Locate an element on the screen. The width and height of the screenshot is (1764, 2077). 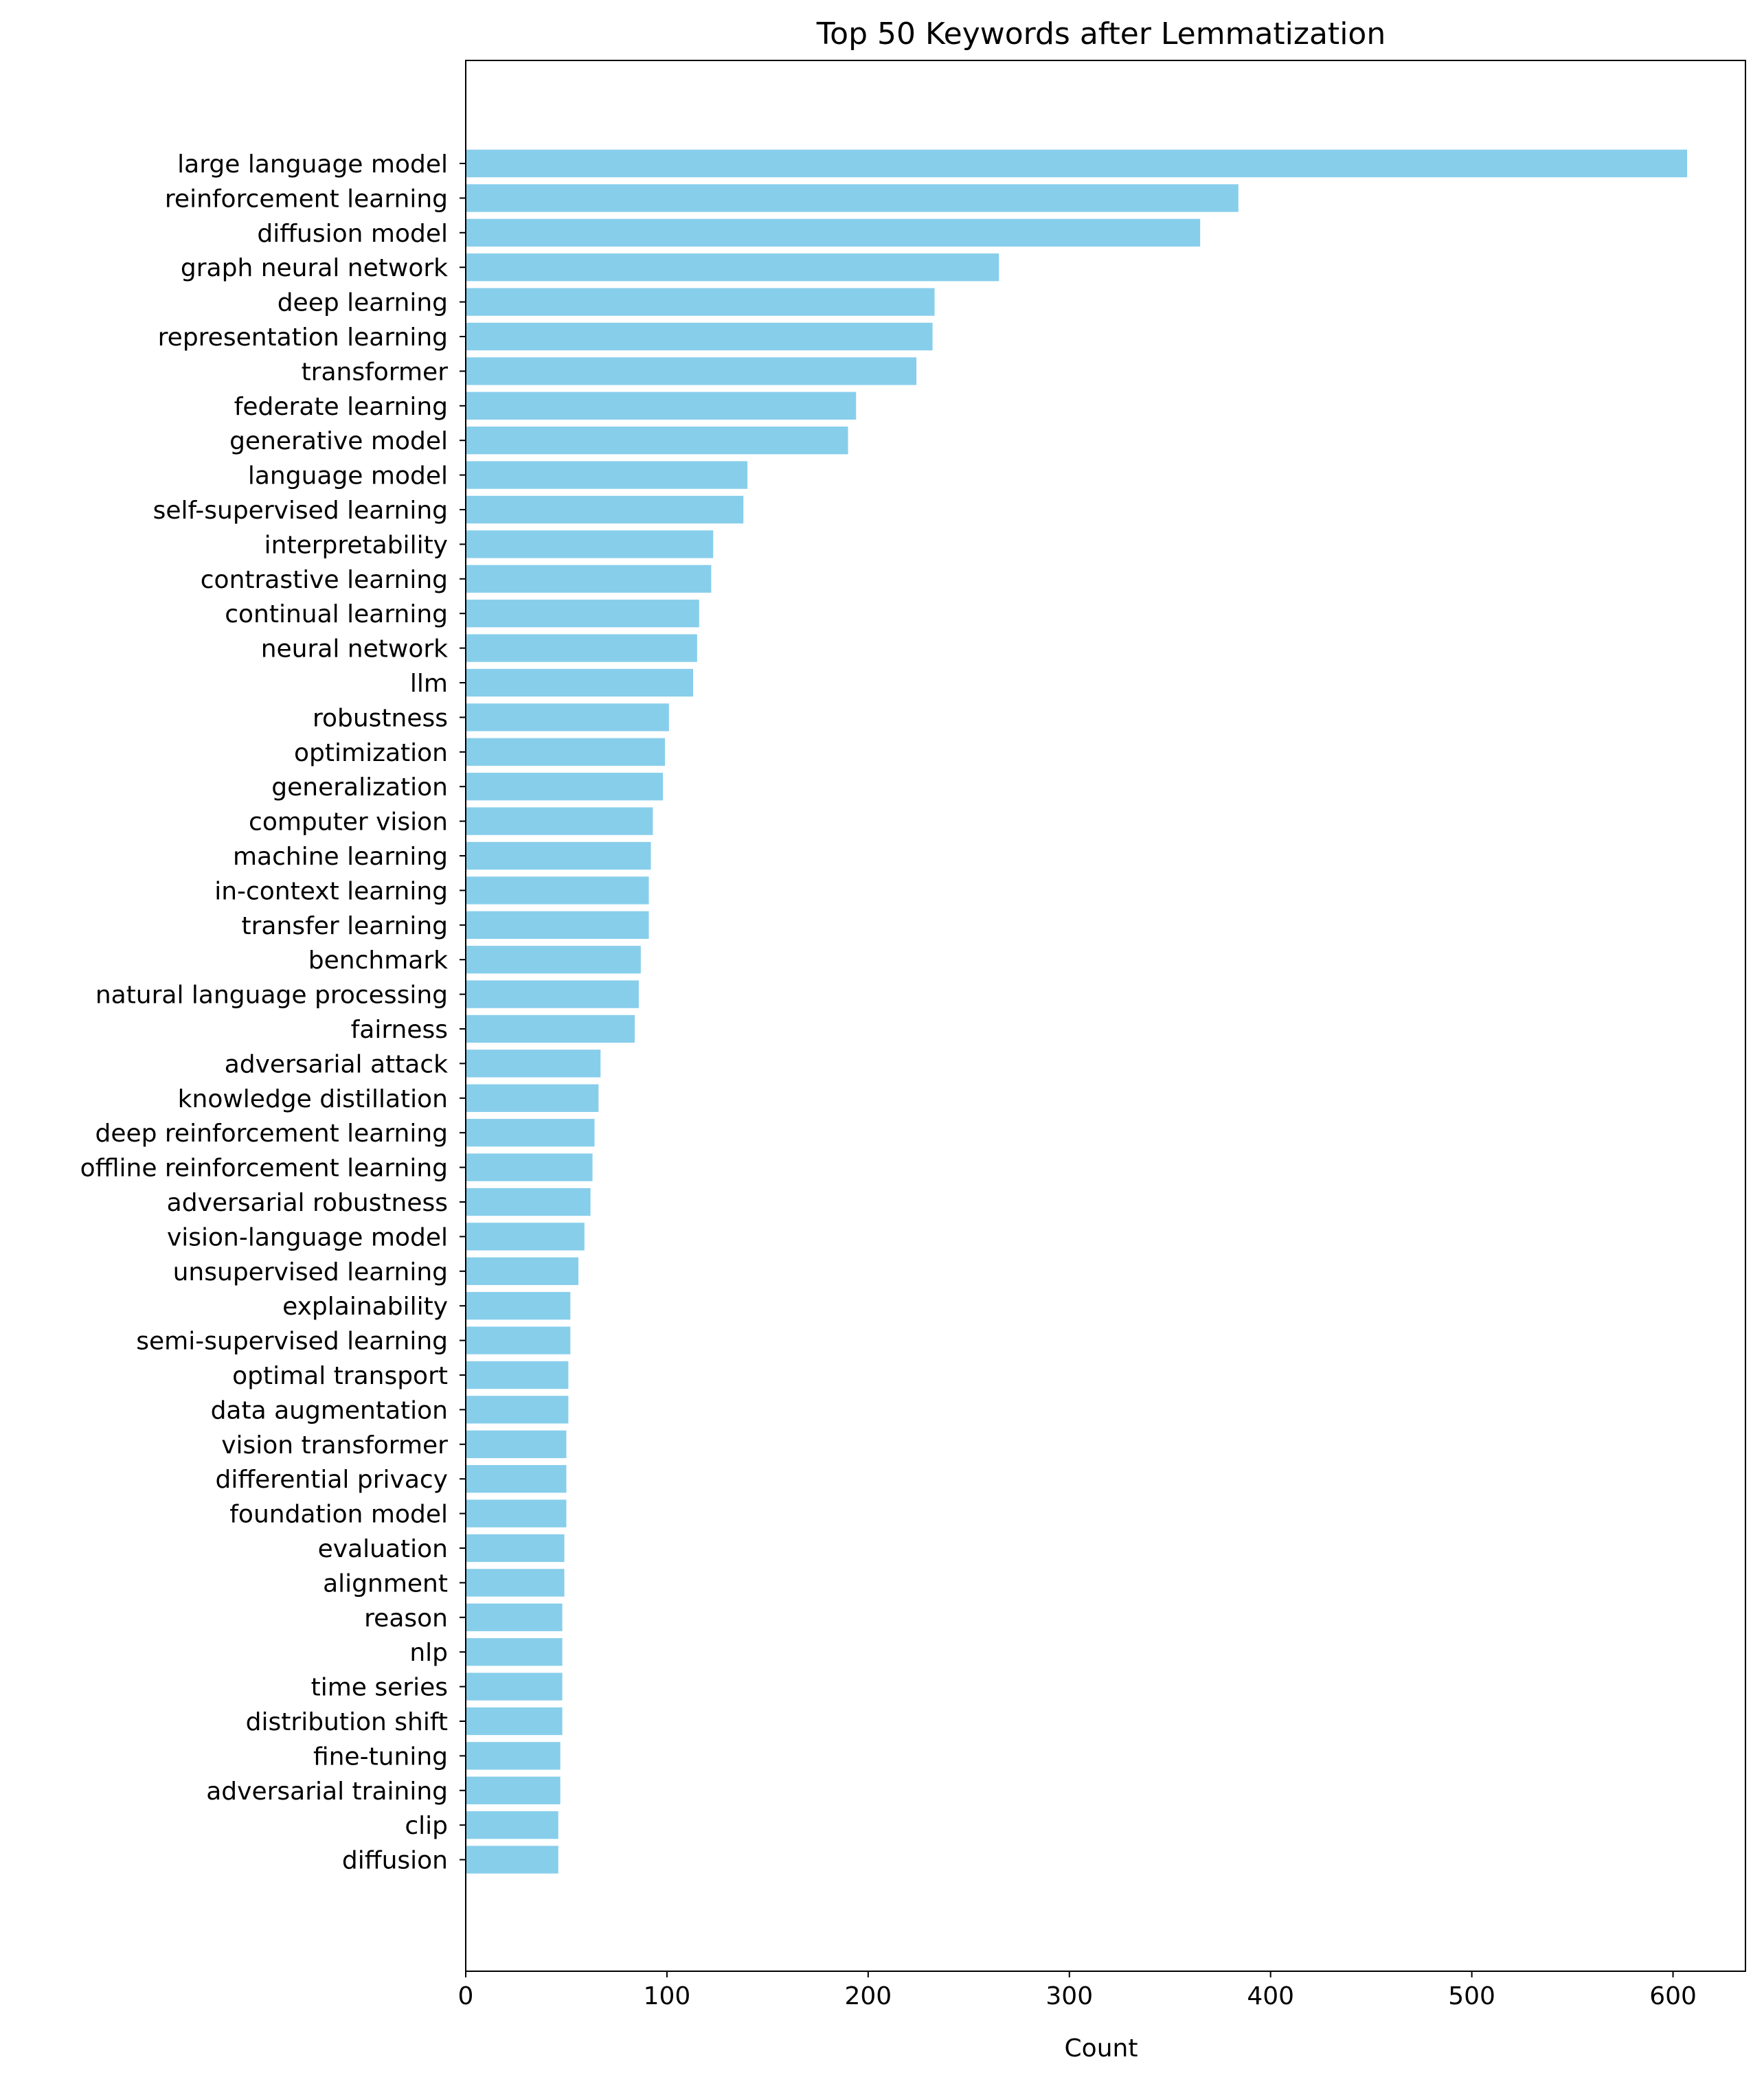
y-tick-label: generative model is located at coordinates (338, 441).